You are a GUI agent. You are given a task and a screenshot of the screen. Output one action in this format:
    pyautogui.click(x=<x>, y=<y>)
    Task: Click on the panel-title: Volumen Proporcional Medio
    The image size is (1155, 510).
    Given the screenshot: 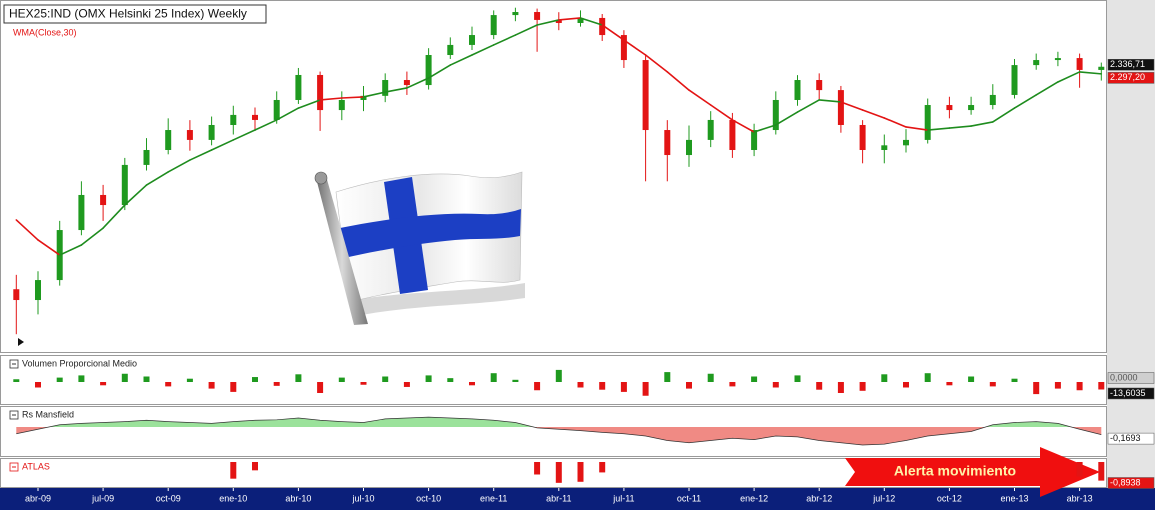 What is the action you would take?
    pyautogui.click(x=79, y=363)
    